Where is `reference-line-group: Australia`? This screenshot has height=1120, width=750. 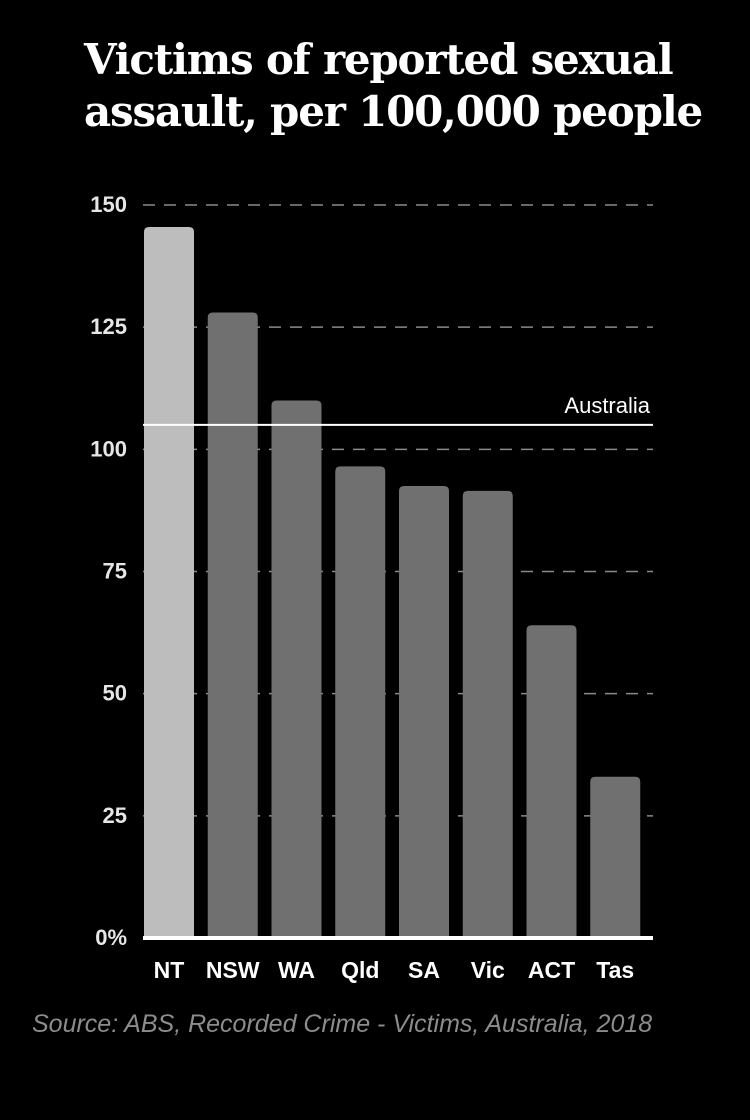 reference-line-group: Australia is located at coordinates (398, 409).